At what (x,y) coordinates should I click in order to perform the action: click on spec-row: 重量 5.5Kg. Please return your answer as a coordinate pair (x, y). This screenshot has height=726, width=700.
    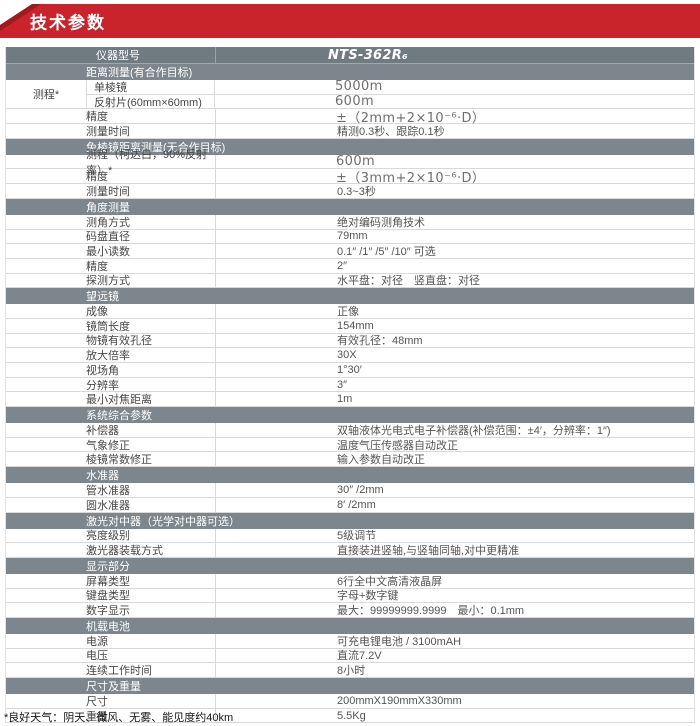
    Looking at the image, I should click on (350, 716).